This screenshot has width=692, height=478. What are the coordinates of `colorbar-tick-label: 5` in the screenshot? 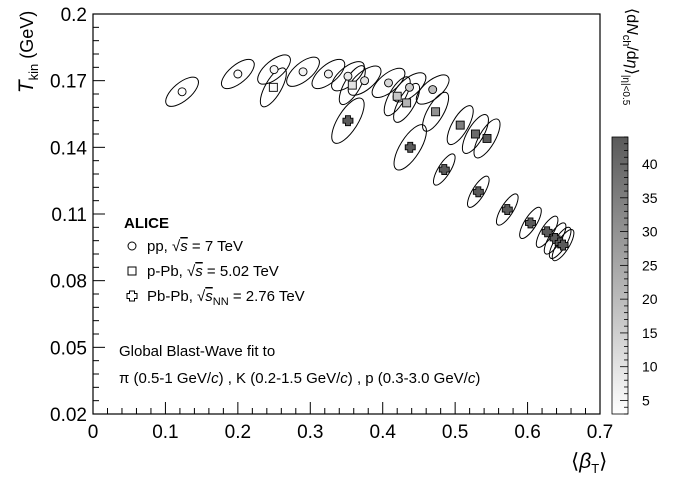 It's located at (646, 400).